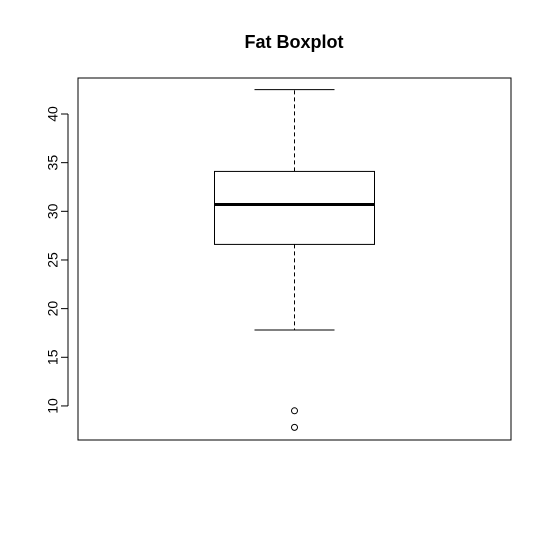 The width and height of the screenshot is (551, 539). Describe the element at coordinates (53, 406) in the screenshot. I see `y-tick-label-10: 10` at that location.